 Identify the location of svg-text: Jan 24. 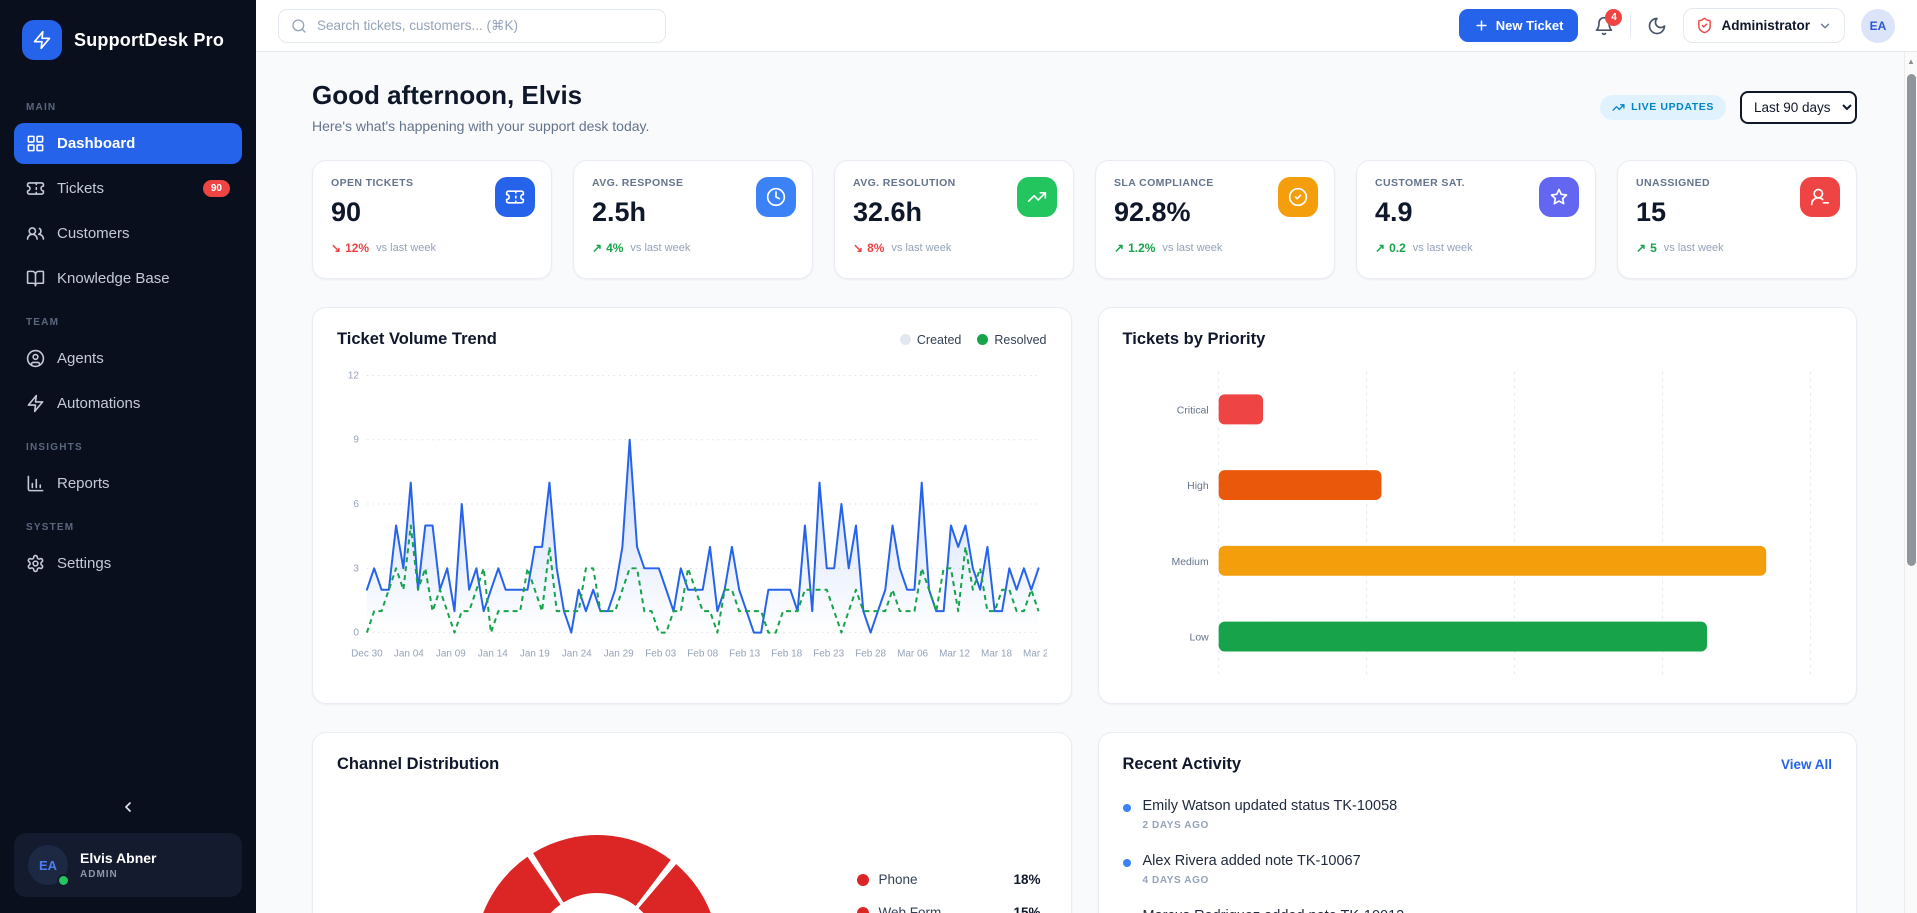
(577, 654).